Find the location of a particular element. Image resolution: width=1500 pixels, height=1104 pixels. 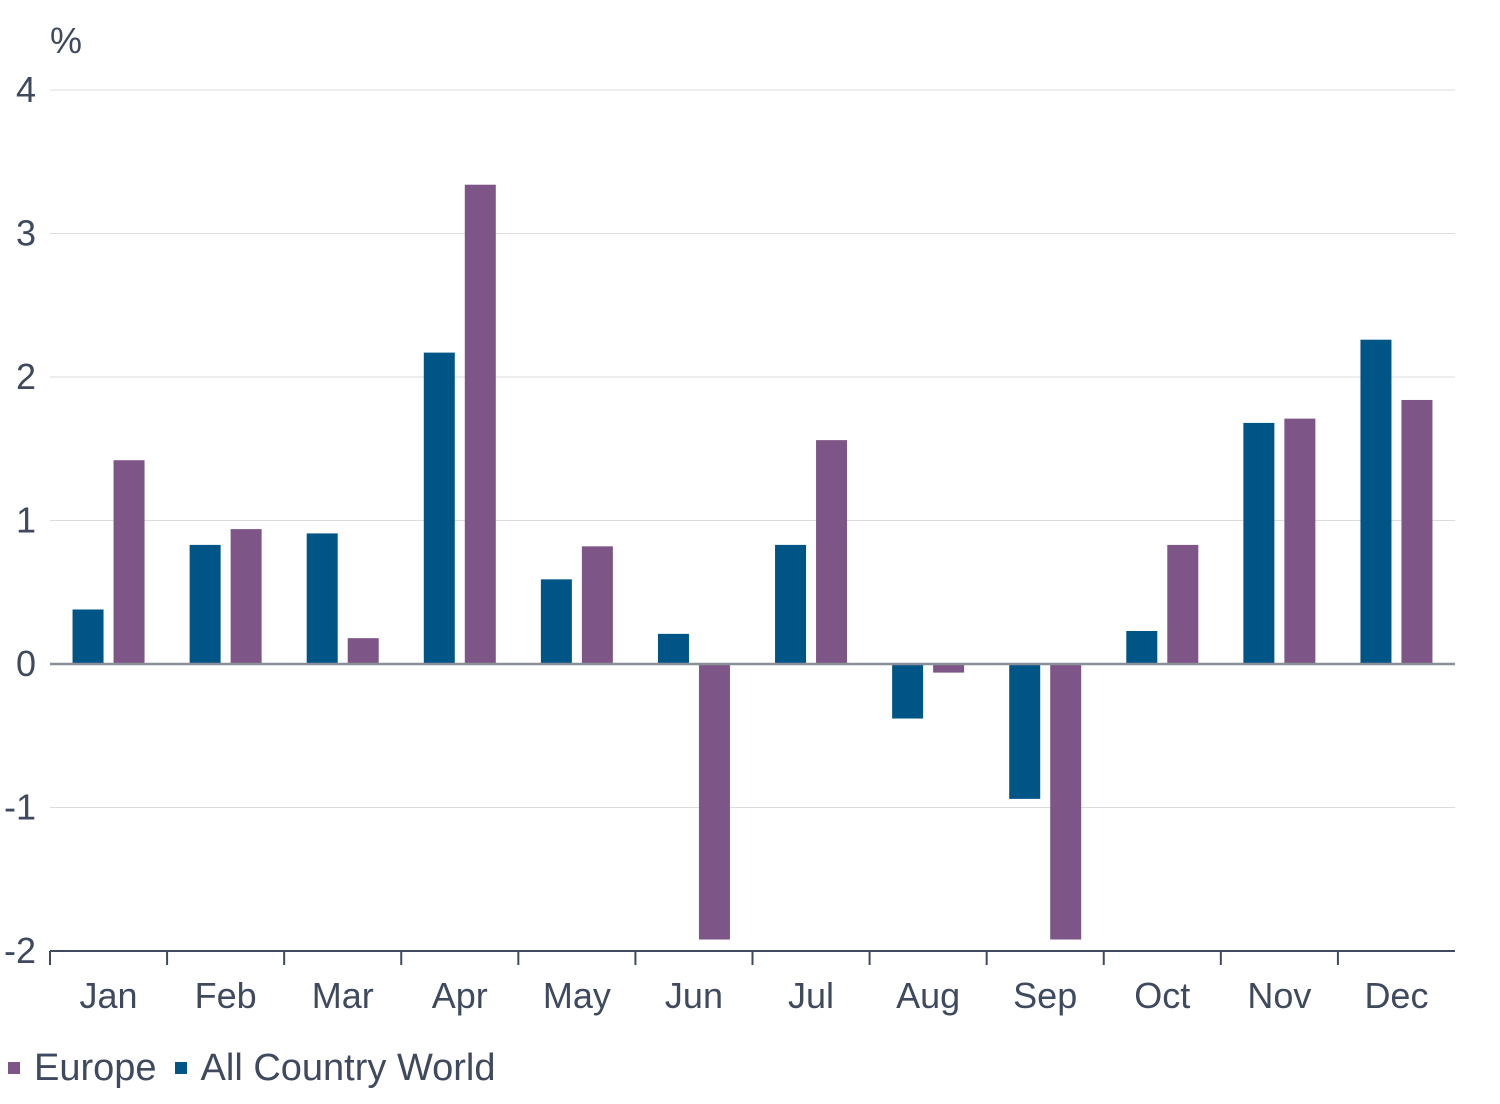

bar-all-country-world-jul is located at coordinates (791, 604).